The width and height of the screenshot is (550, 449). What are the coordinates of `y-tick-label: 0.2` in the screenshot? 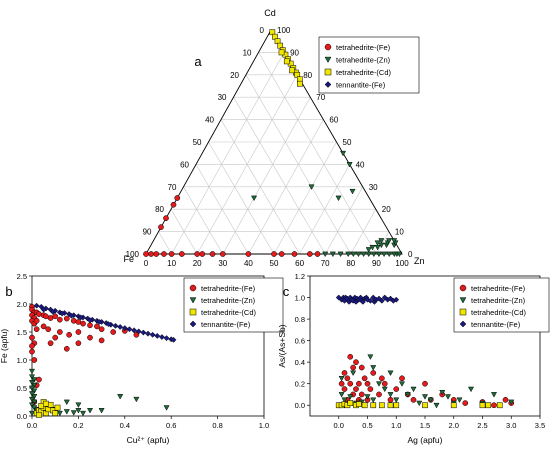 It's located at (300, 384).